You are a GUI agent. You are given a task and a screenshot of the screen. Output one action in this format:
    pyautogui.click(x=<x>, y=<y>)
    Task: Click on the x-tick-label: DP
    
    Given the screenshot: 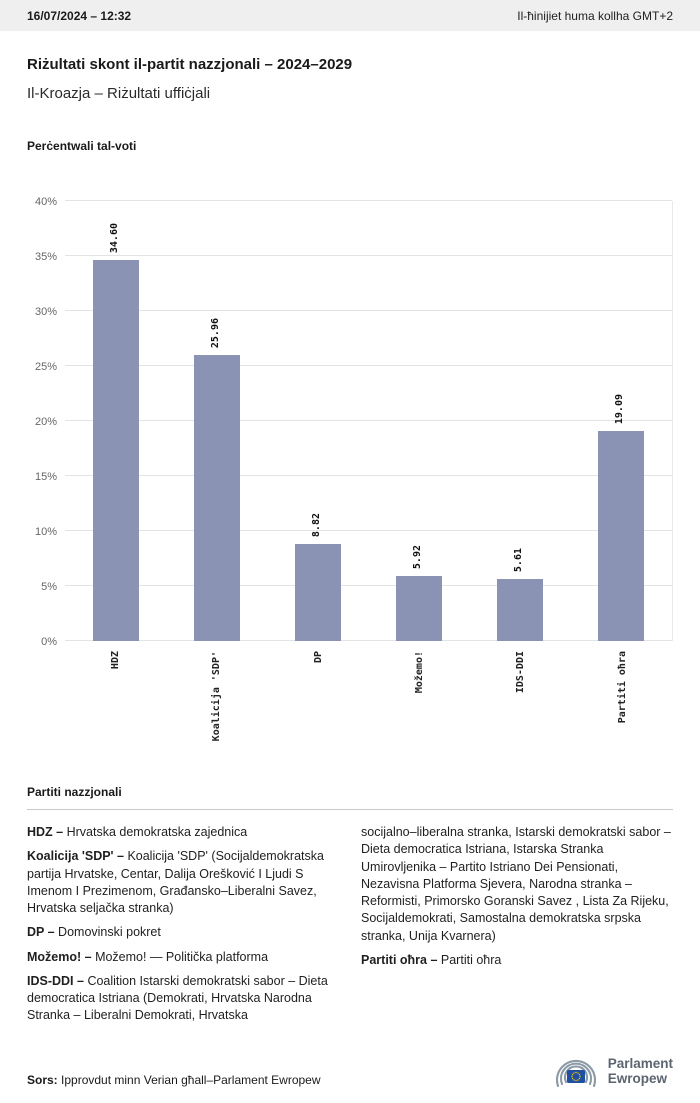 What is the action you would take?
    pyautogui.click(x=318, y=657)
    